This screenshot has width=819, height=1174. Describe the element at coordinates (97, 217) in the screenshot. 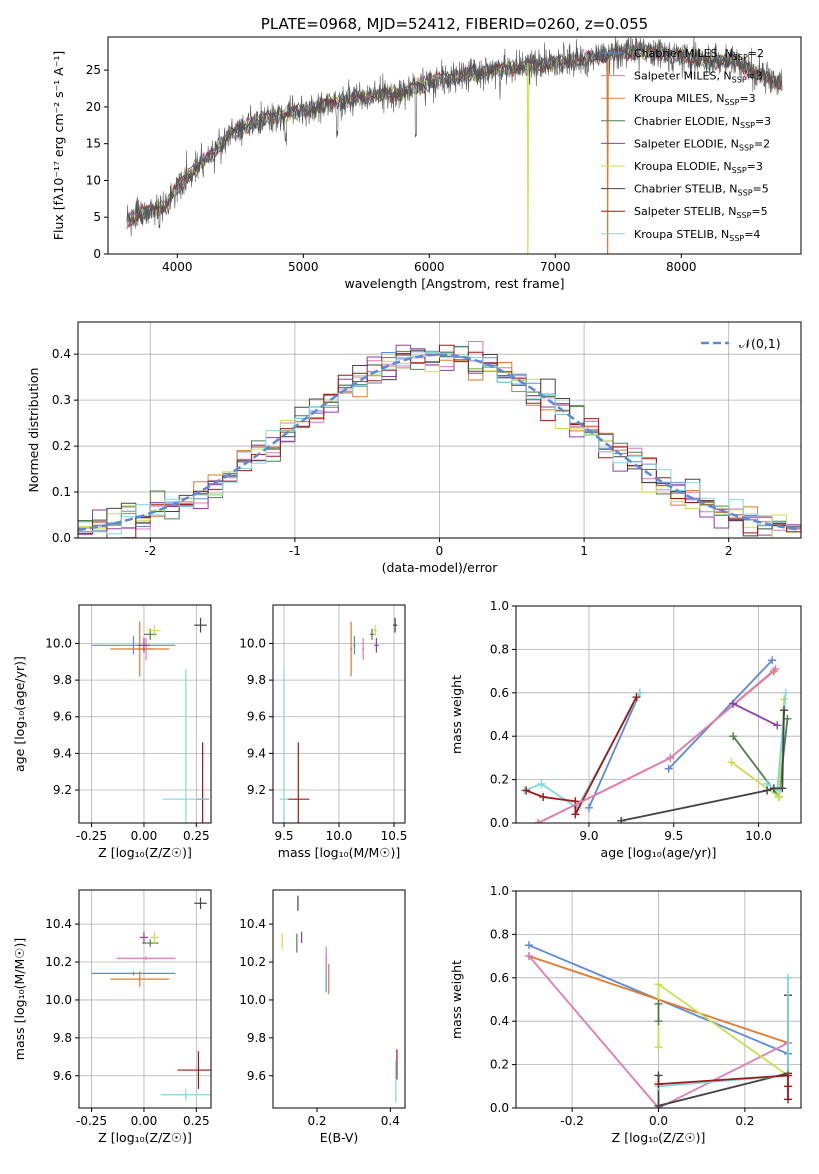

I see `y-tick-label: 5` at that location.